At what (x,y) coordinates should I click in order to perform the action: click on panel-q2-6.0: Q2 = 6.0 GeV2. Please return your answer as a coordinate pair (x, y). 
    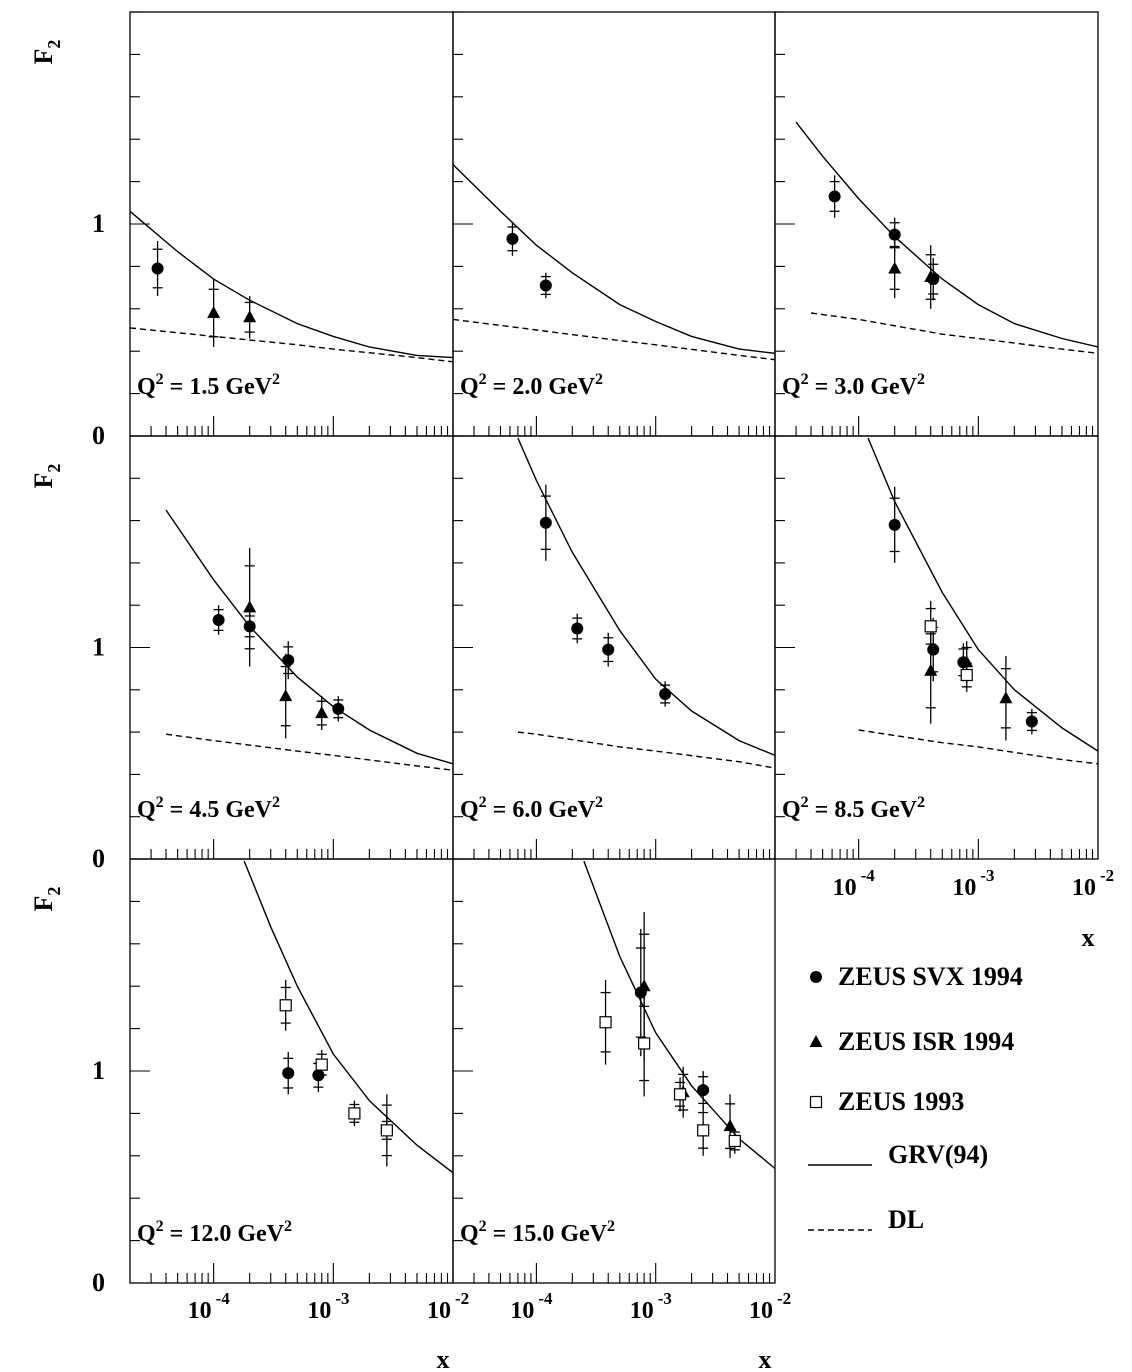
    Looking at the image, I should click on (614, 647).